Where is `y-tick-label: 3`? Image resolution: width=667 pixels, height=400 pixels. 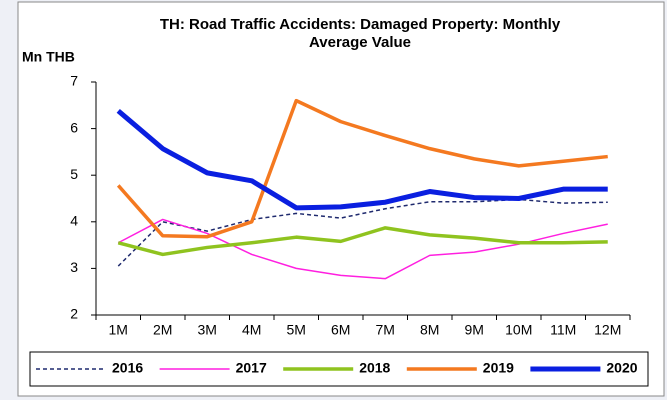 y-tick-label: 3 is located at coordinates (74, 267).